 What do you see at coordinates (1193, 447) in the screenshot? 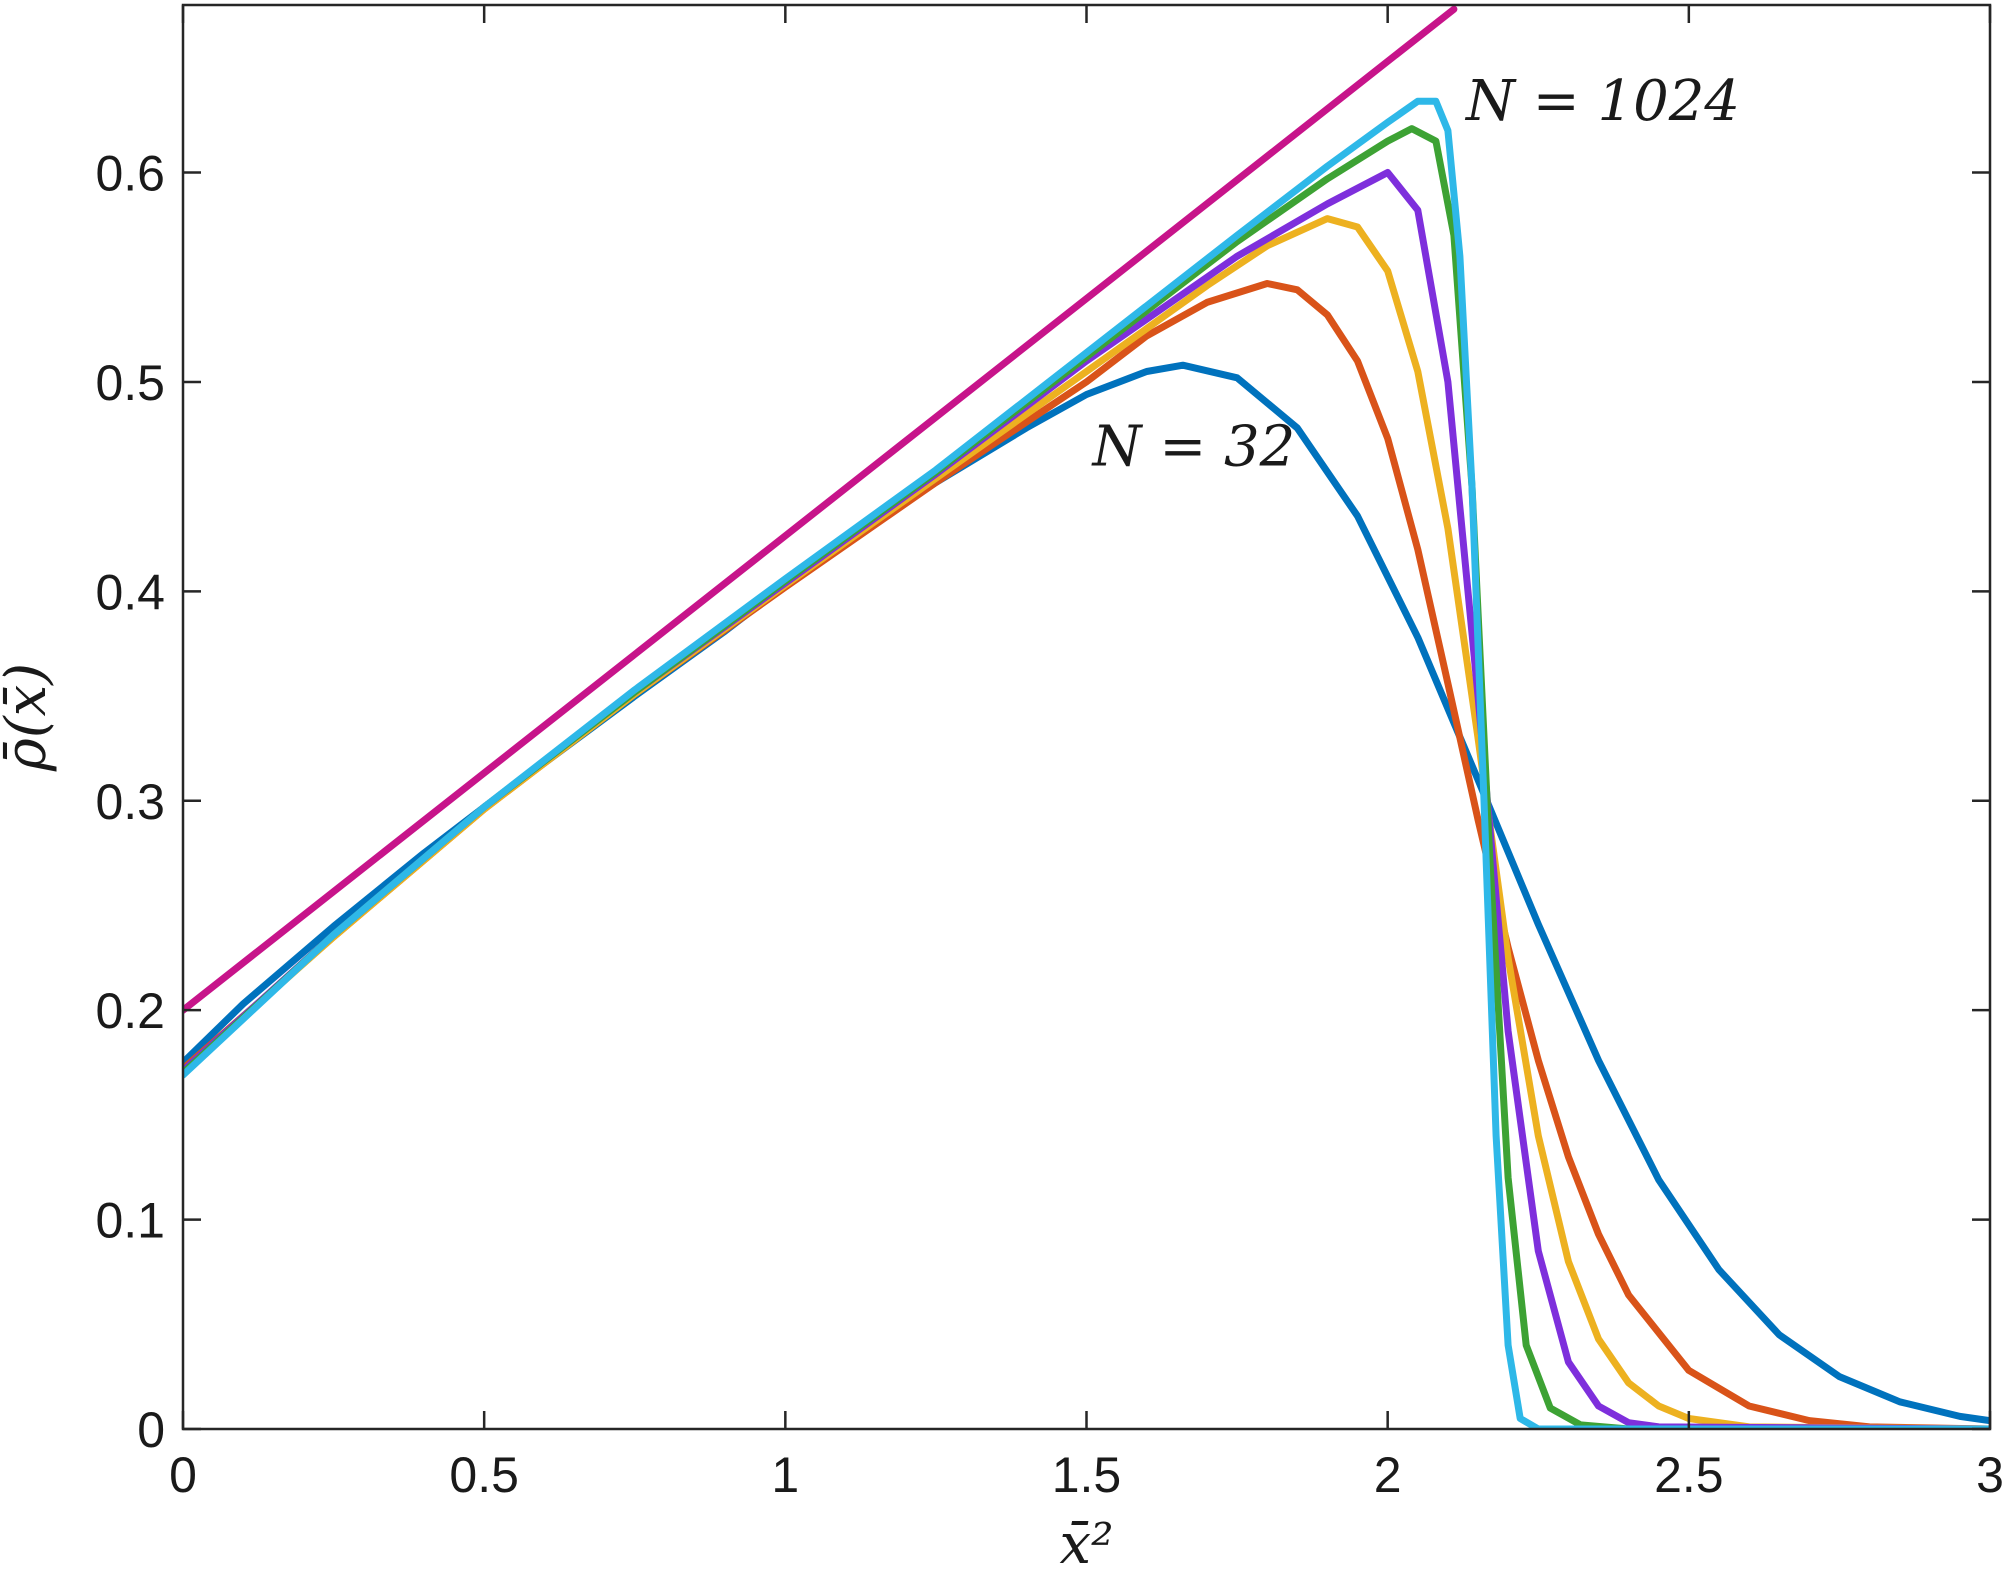
I see `annotation-label-0: N = 32` at bounding box center [1193, 447].